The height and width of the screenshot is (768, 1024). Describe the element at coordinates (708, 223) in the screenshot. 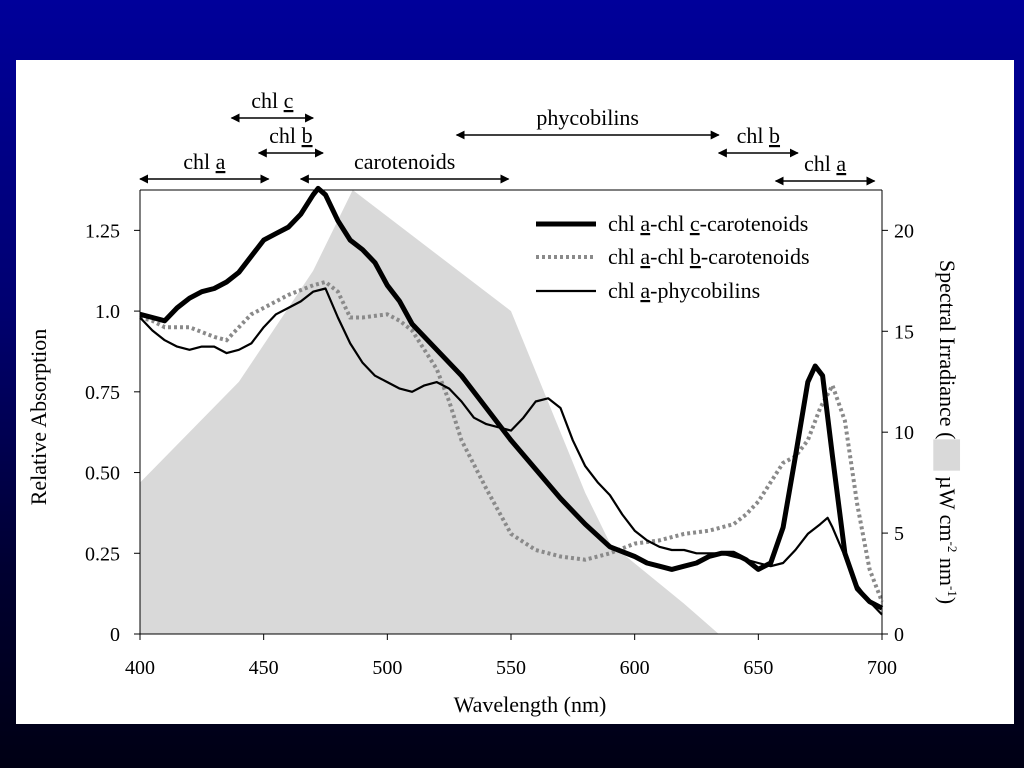

I see `legend-label: chl a-chl c-carotenoids` at that location.